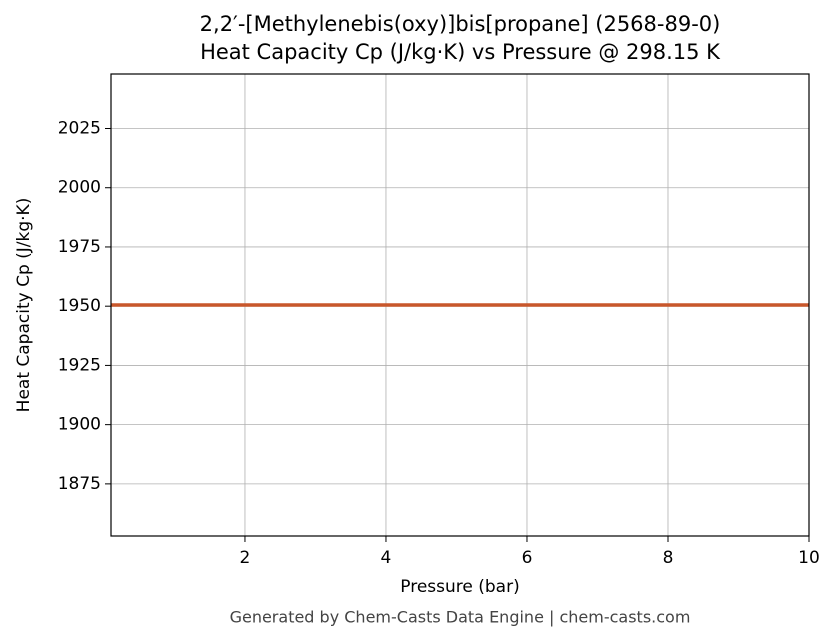 This screenshot has width=836, height=644. I want to click on x-tick-label: 10, so click(809, 558).